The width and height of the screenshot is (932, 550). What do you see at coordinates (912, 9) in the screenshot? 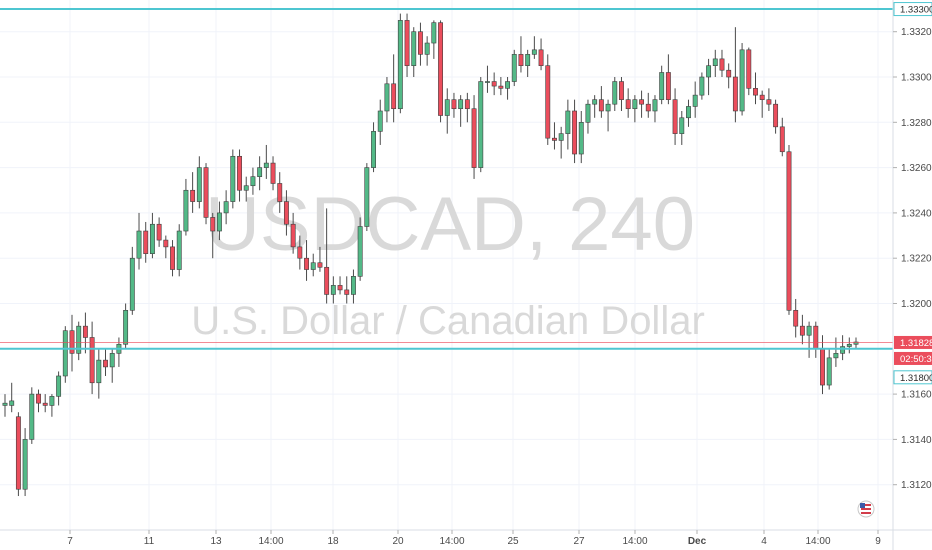
I see `price-tag-resistance: 1.33300` at bounding box center [912, 9].